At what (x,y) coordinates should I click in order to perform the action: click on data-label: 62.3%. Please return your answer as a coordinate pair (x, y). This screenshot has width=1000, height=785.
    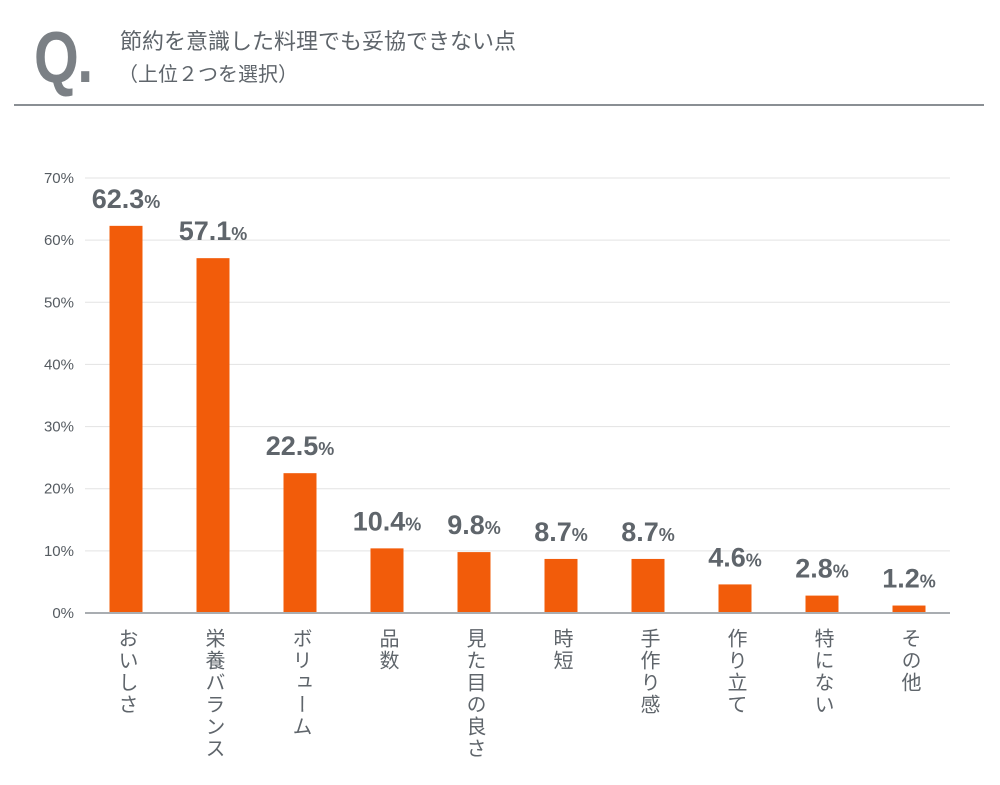
    Looking at the image, I should click on (126, 199).